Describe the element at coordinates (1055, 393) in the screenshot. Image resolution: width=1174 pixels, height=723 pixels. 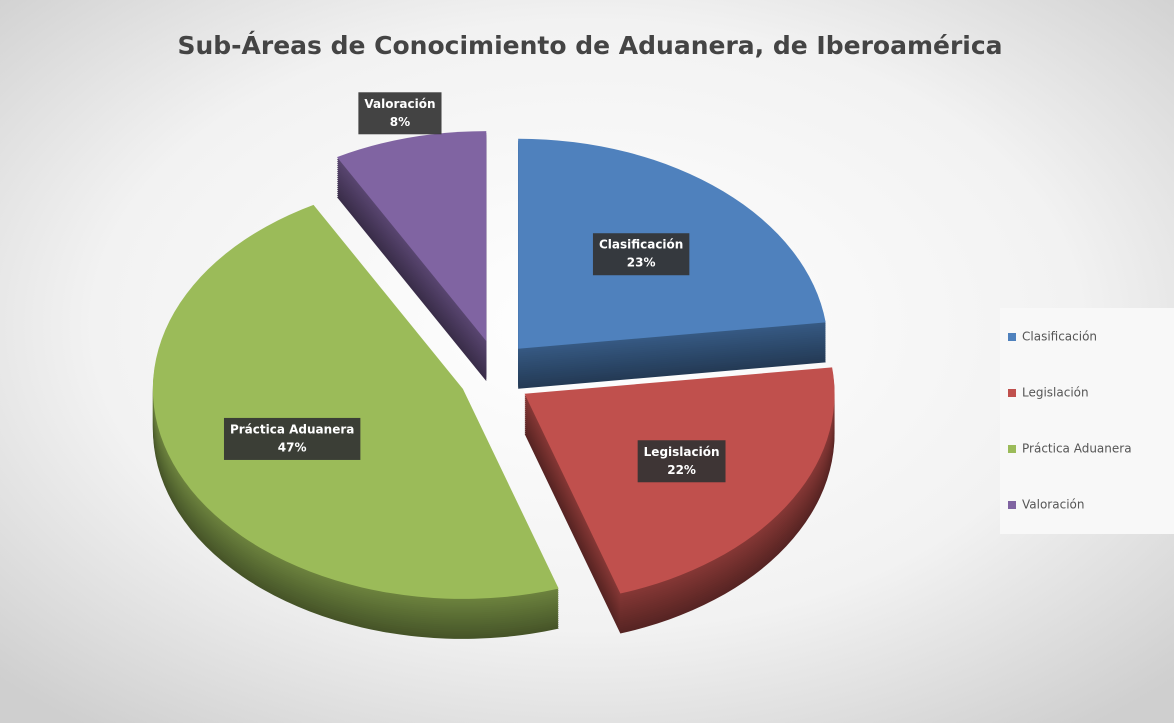
I see `legend-label: Legislación` at that location.